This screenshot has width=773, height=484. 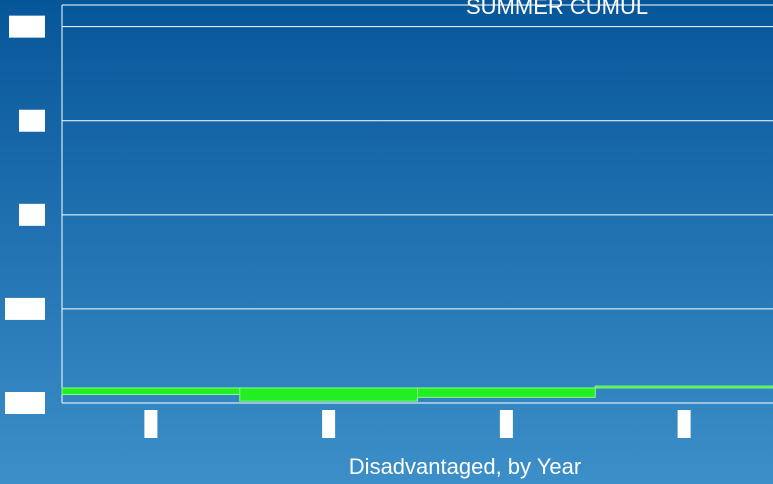 I want to click on x-axis-label: Disadvantaged, by Year, so click(x=465, y=466).